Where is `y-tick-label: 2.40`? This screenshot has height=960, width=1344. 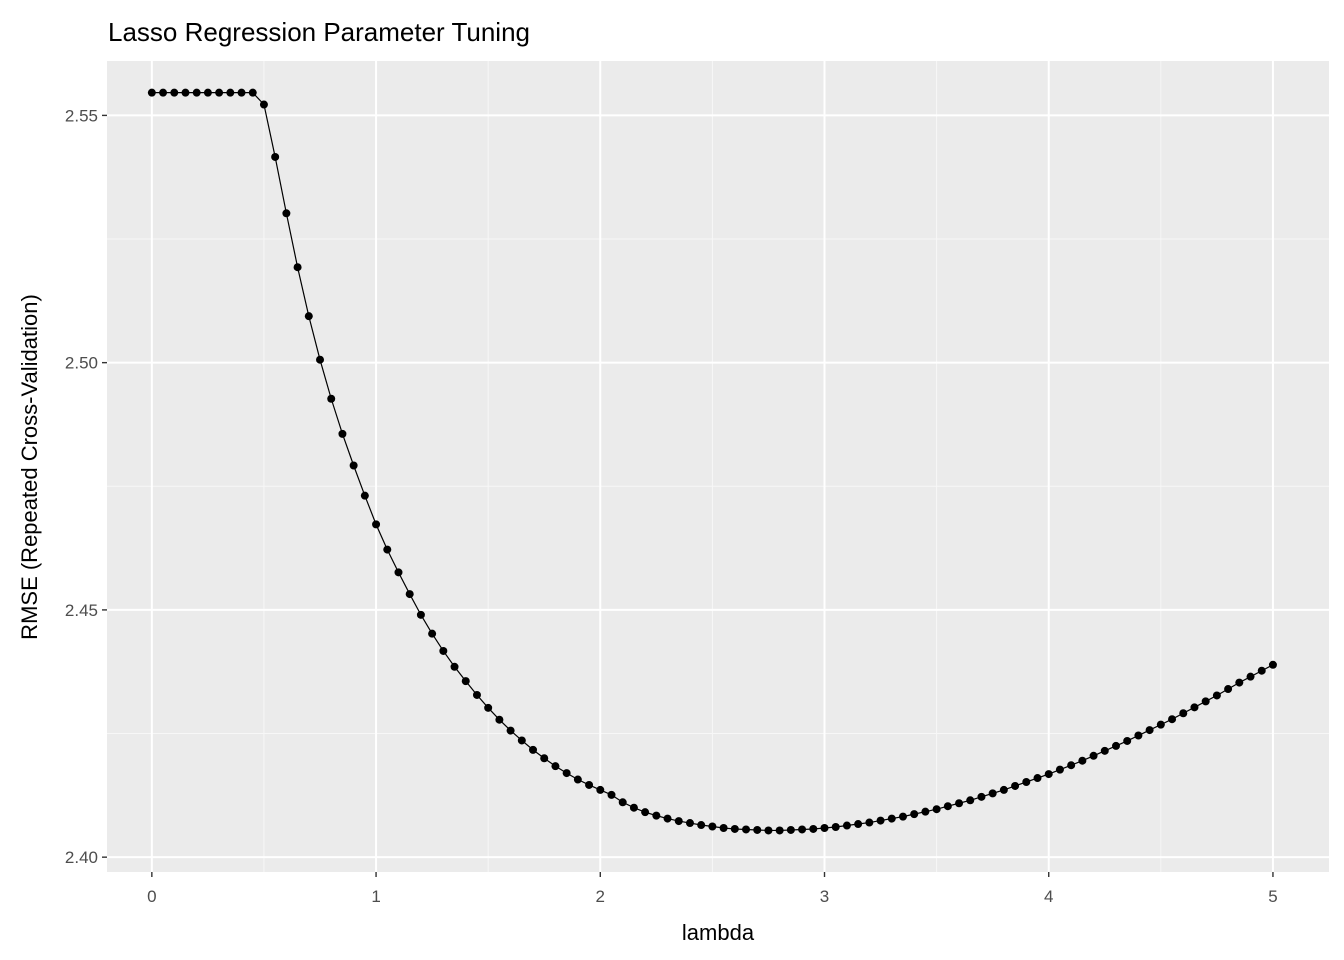
y-tick-label: 2.40 is located at coordinates (81, 857).